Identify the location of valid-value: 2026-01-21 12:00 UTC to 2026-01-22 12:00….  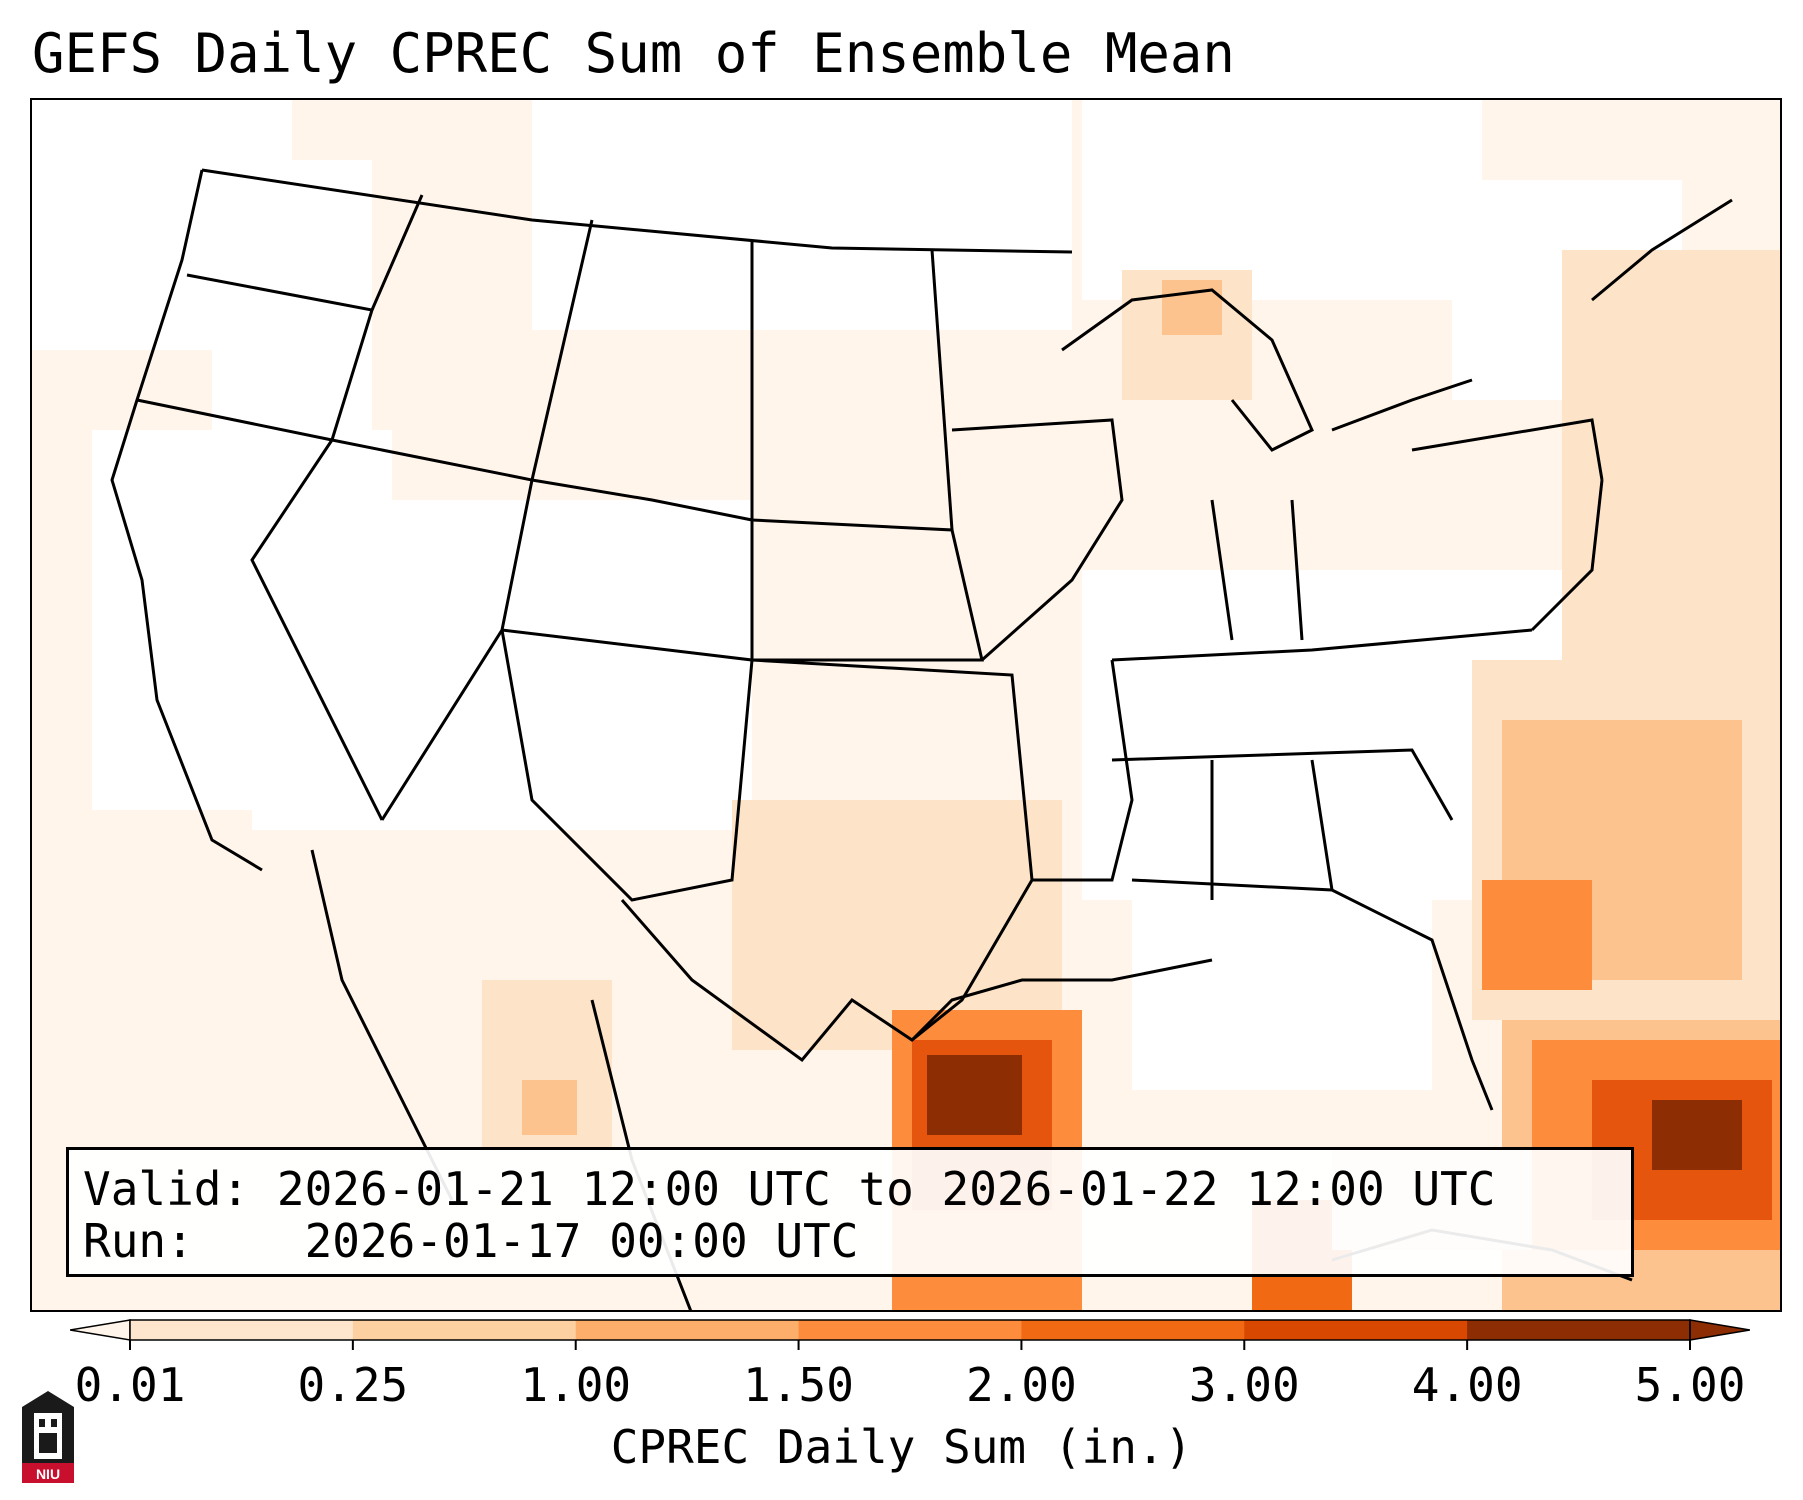
(886, 1189).